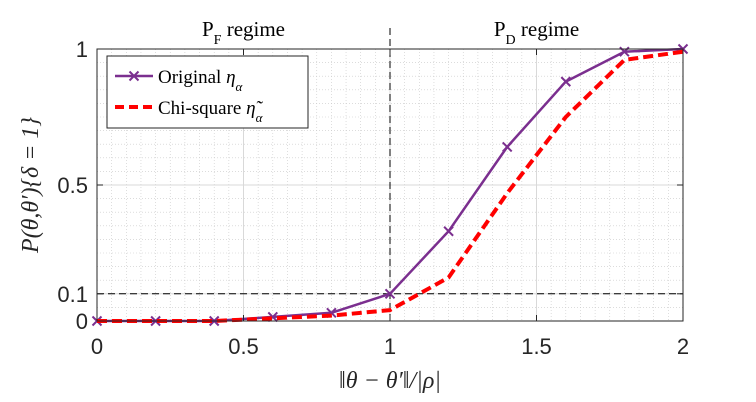 Image resolution: width=756 pixels, height=402 pixels. What do you see at coordinates (390, 346) in the screenshot?
I see `x-tick-label: 1` at bounding box center [390, 346].